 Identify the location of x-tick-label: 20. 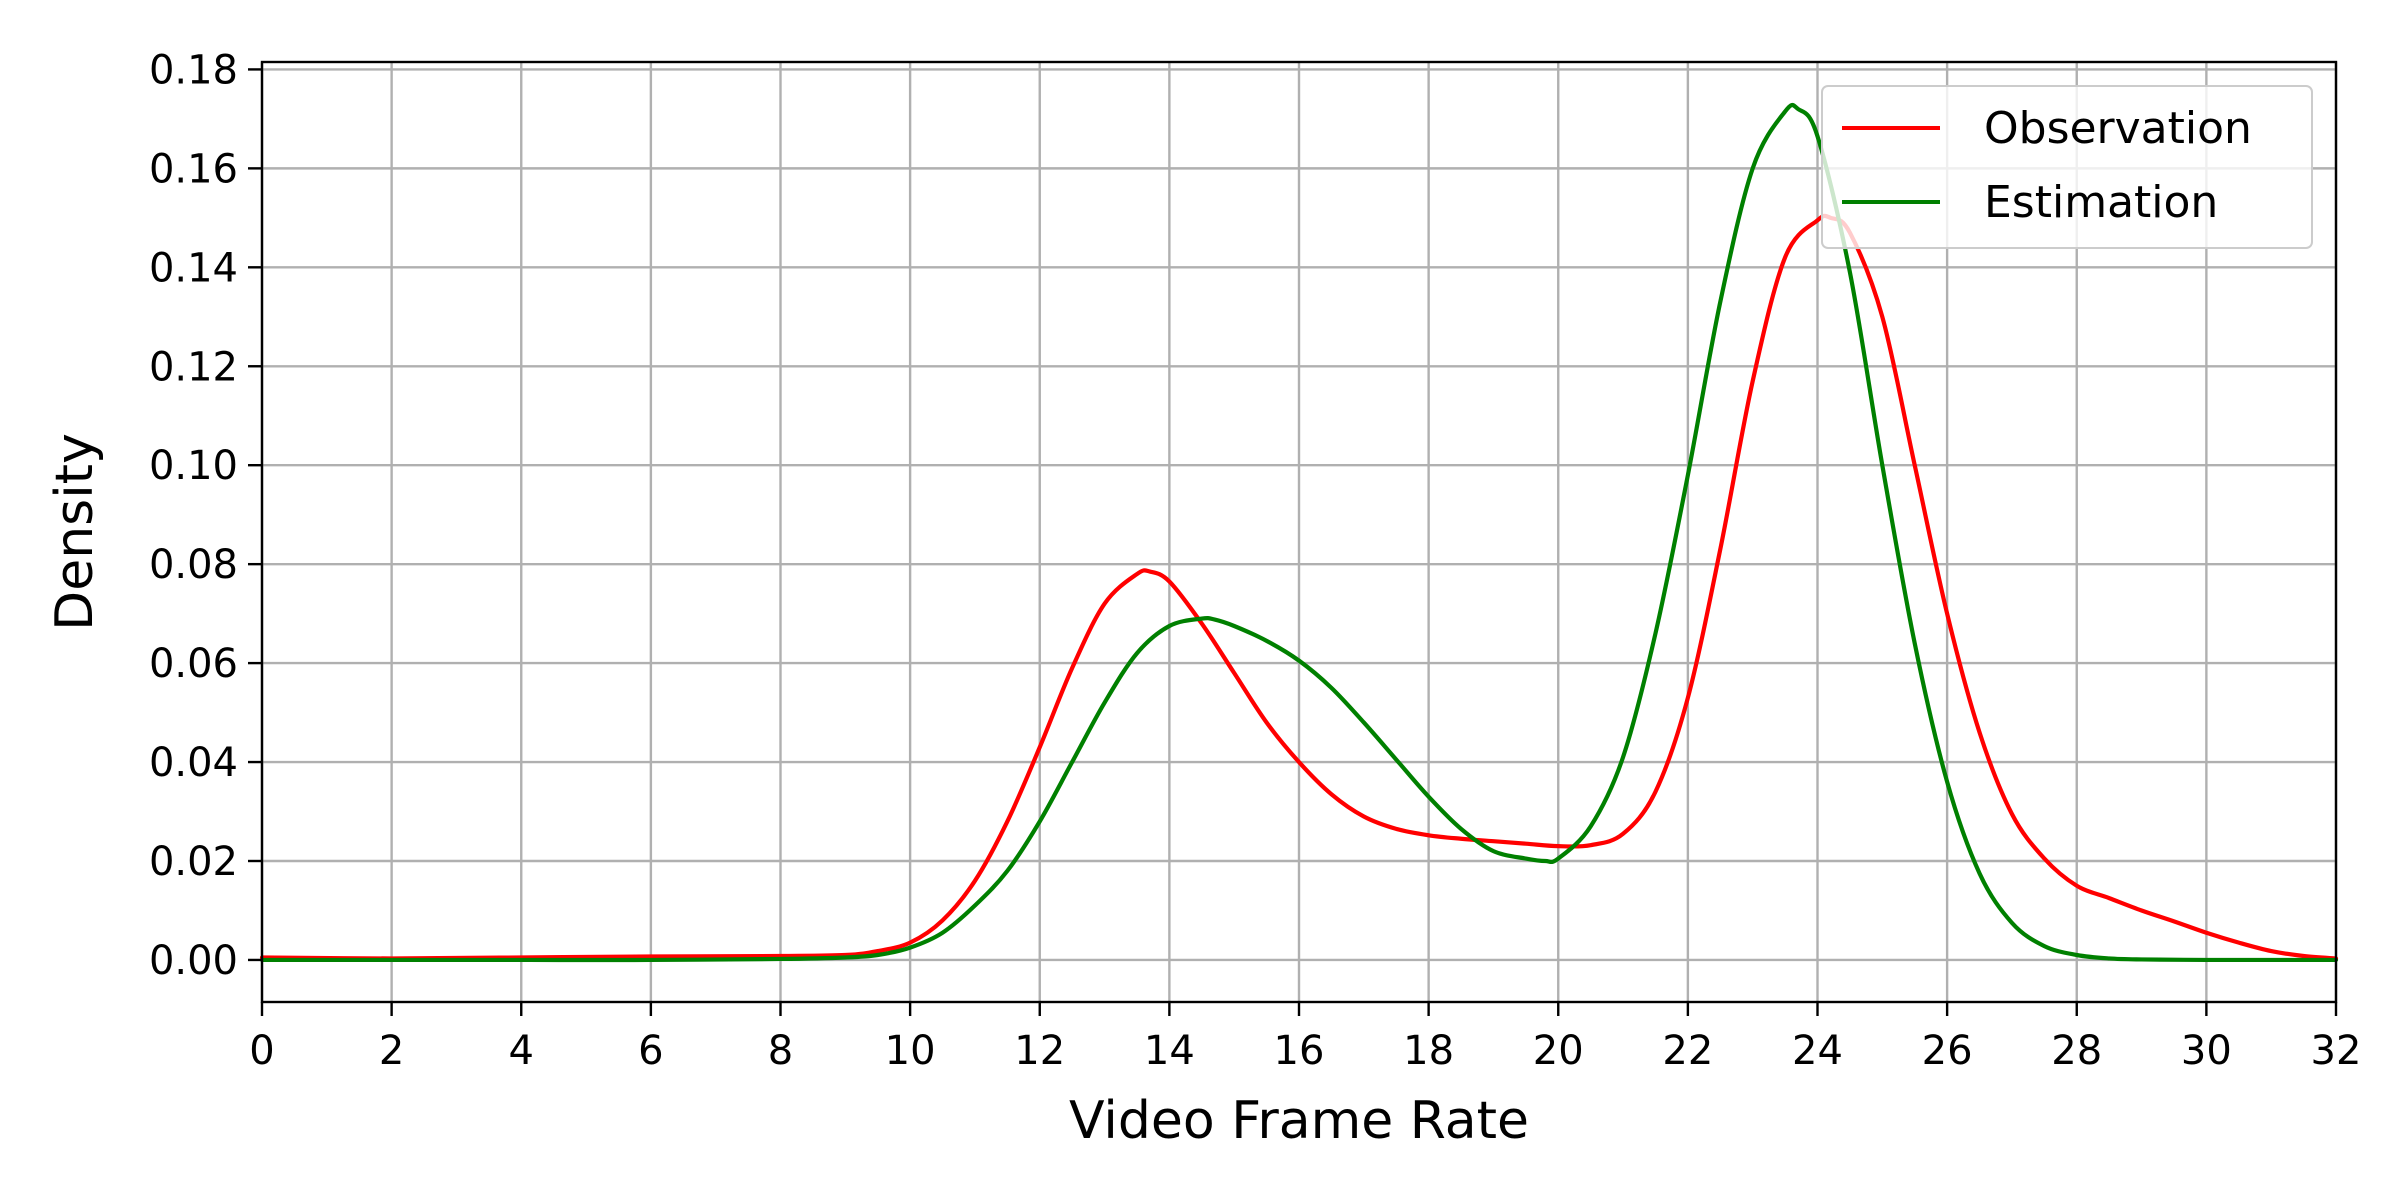
(1558, 1051).